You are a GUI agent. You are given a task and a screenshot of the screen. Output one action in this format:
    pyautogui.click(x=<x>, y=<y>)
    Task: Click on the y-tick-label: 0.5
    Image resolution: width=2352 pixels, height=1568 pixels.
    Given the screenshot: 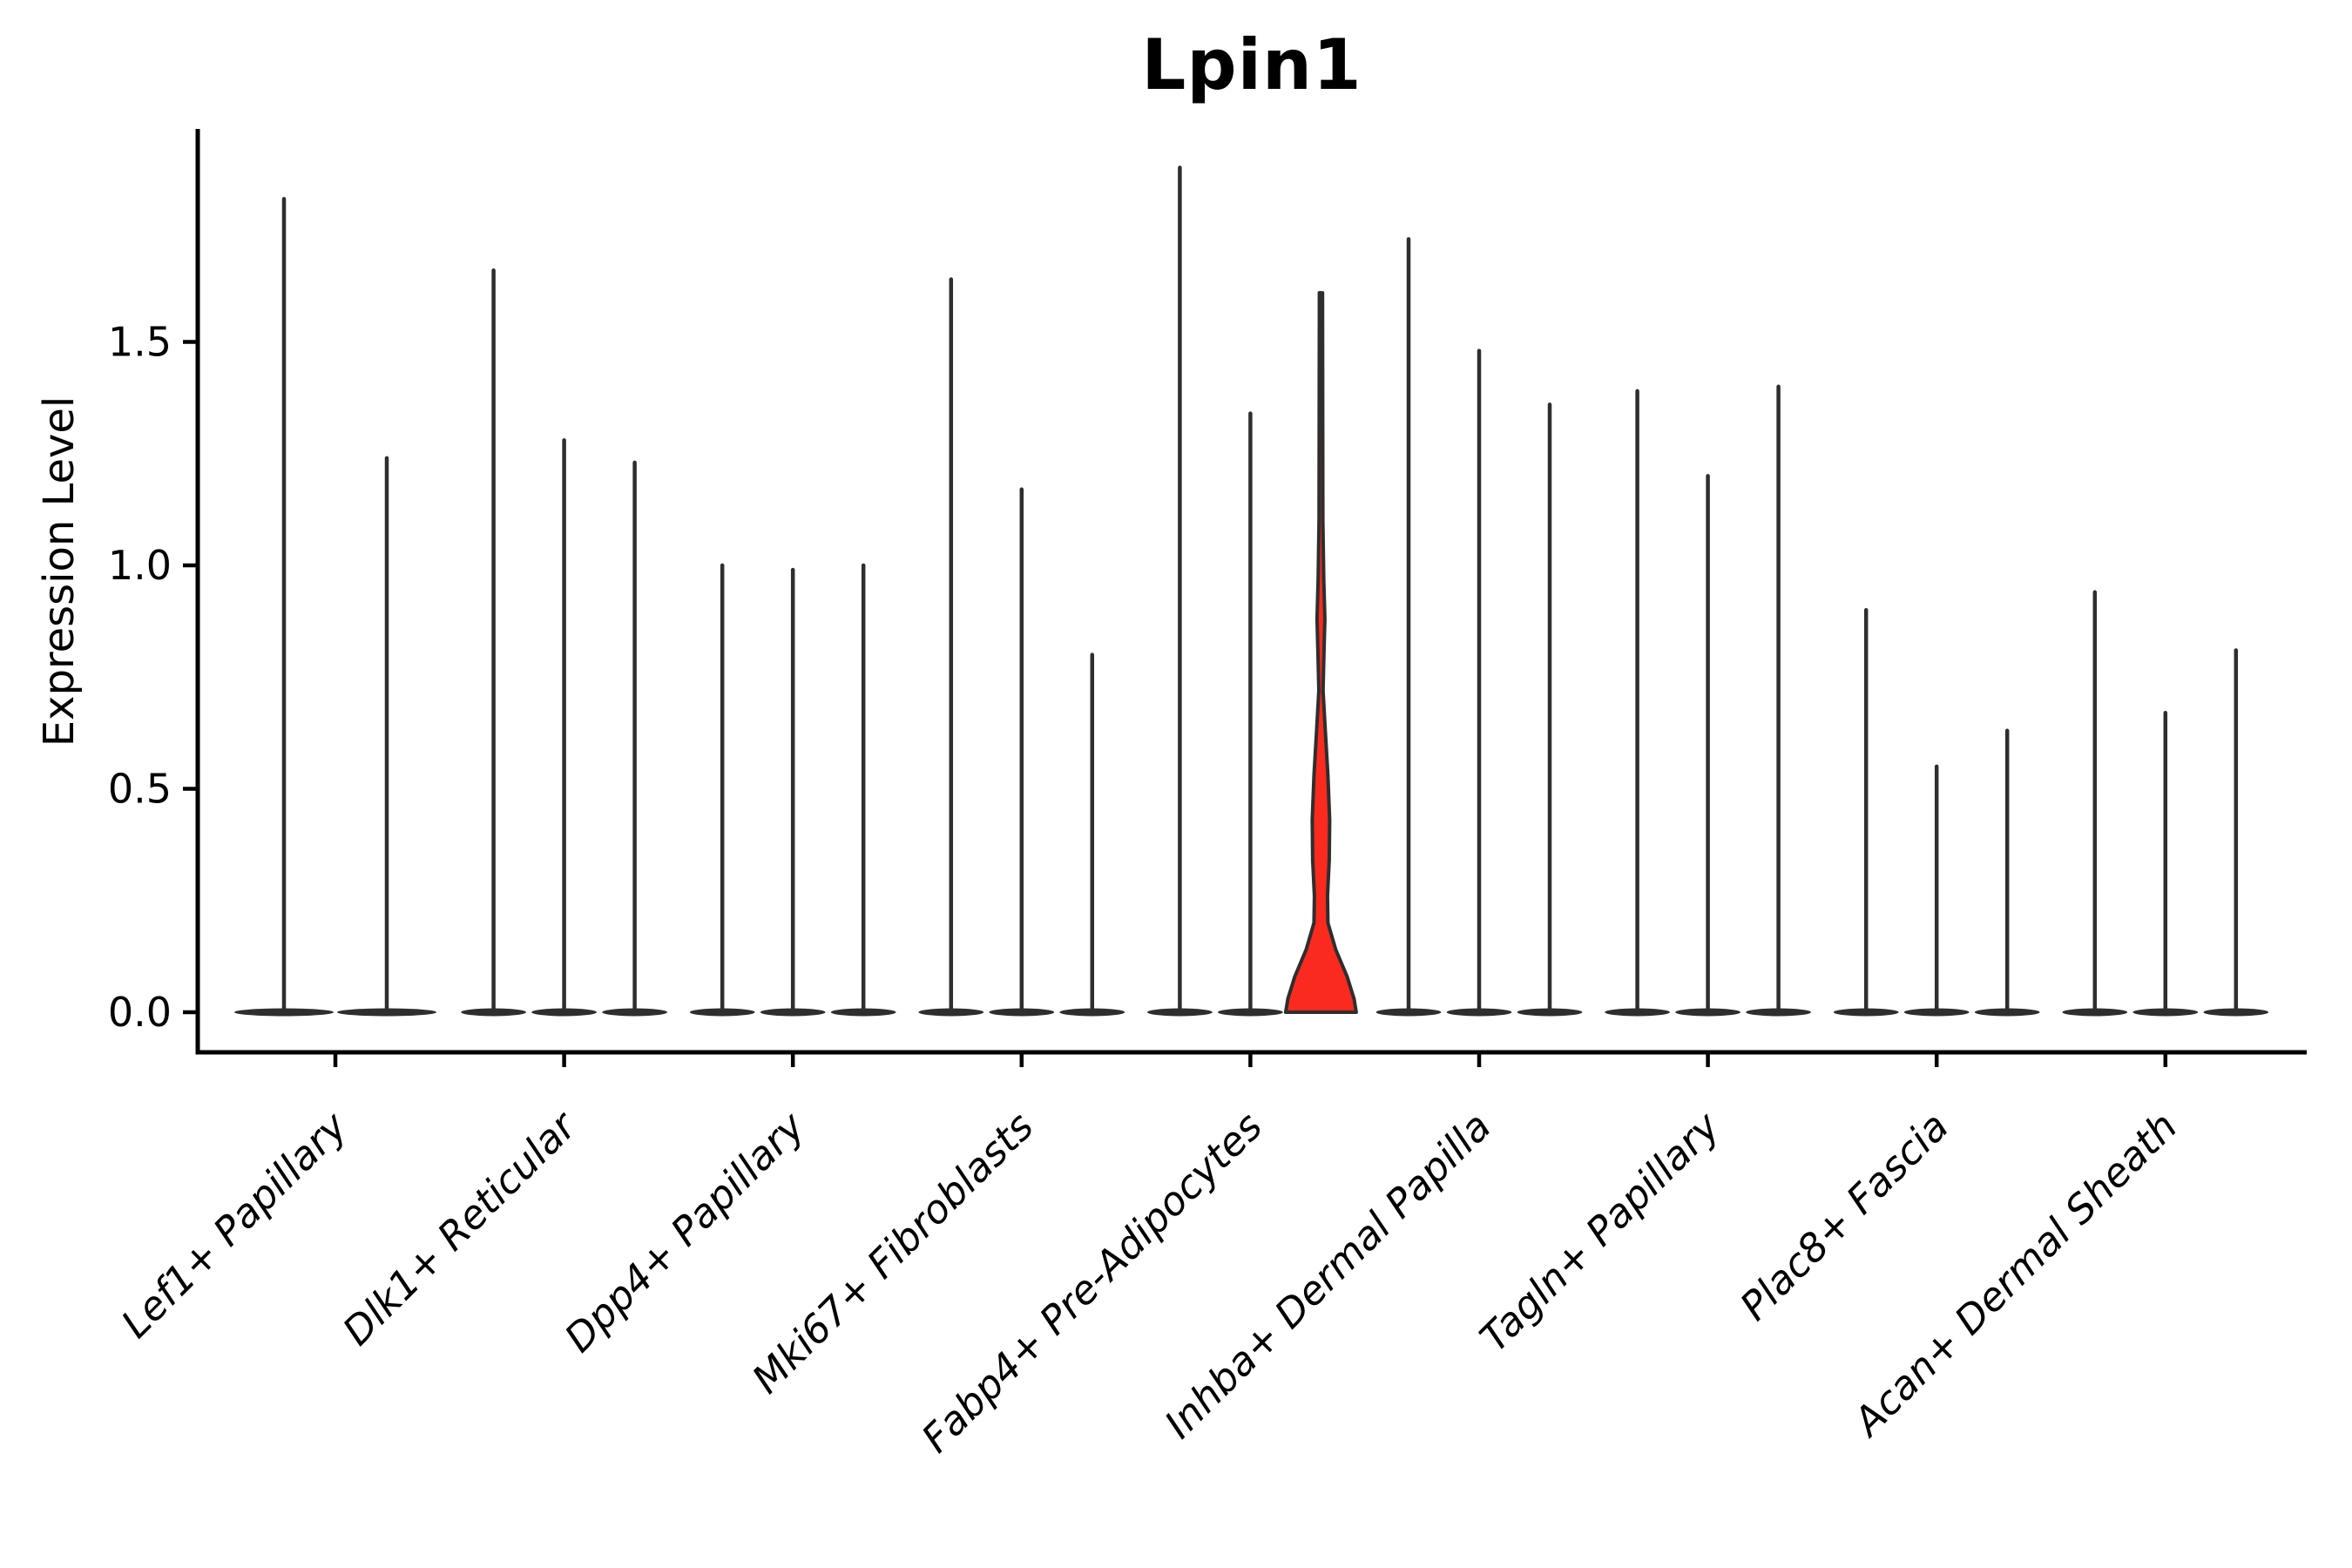 What is the action you would take?
    pyautogui.click(x=140, y=790)
    